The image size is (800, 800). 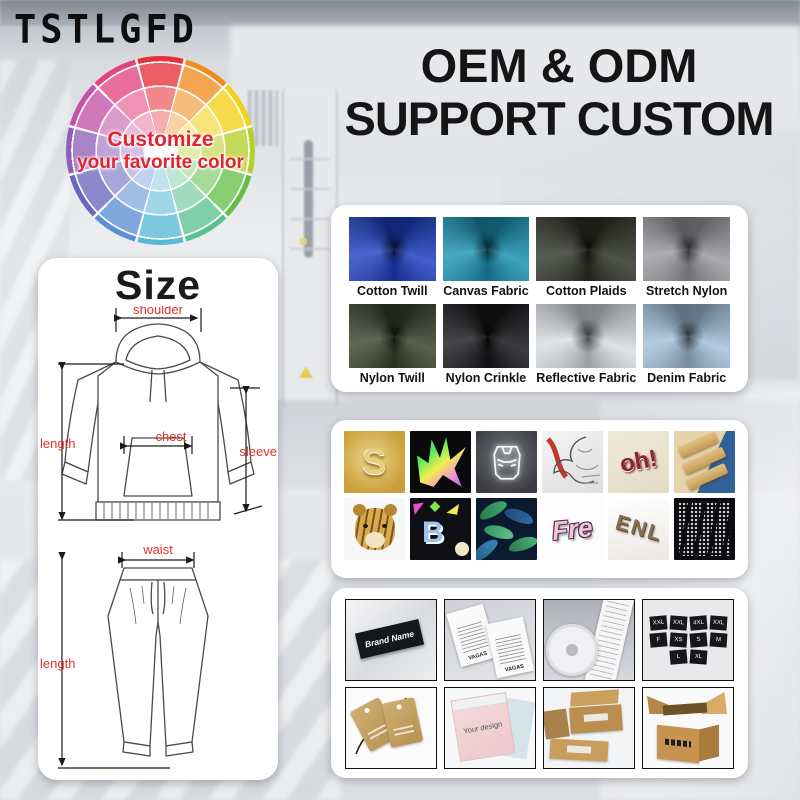 I want to click on fabric-label: Nylon Crinkle, so click(x=486, y=378).